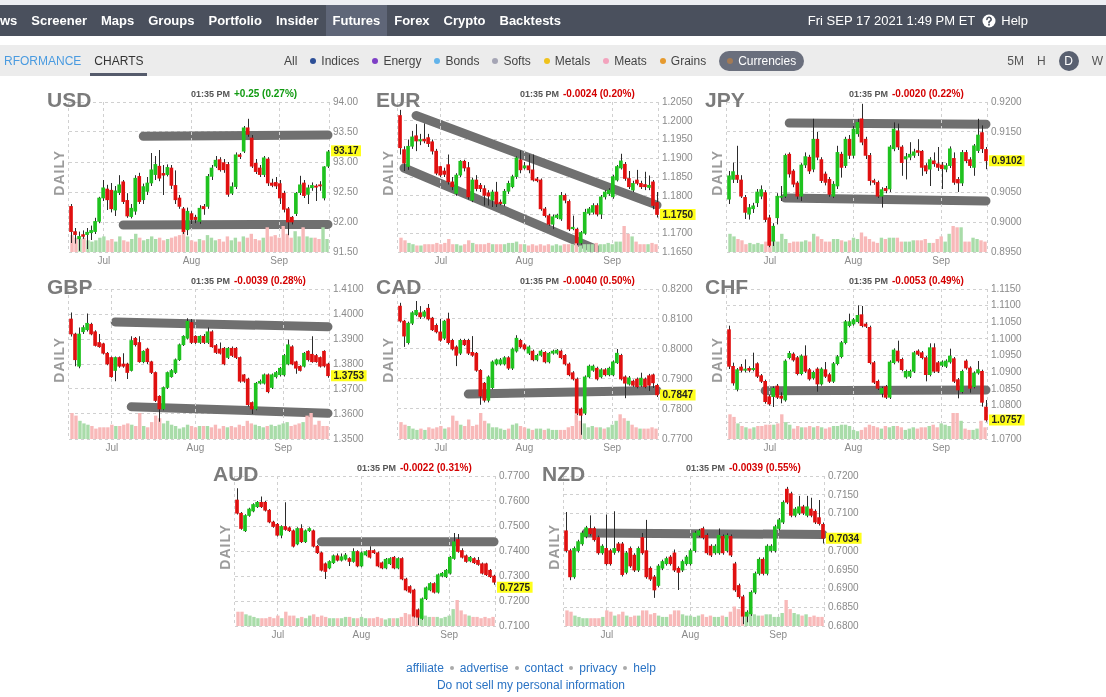  I want to click on chart-title: NZD, so click(564, 474).